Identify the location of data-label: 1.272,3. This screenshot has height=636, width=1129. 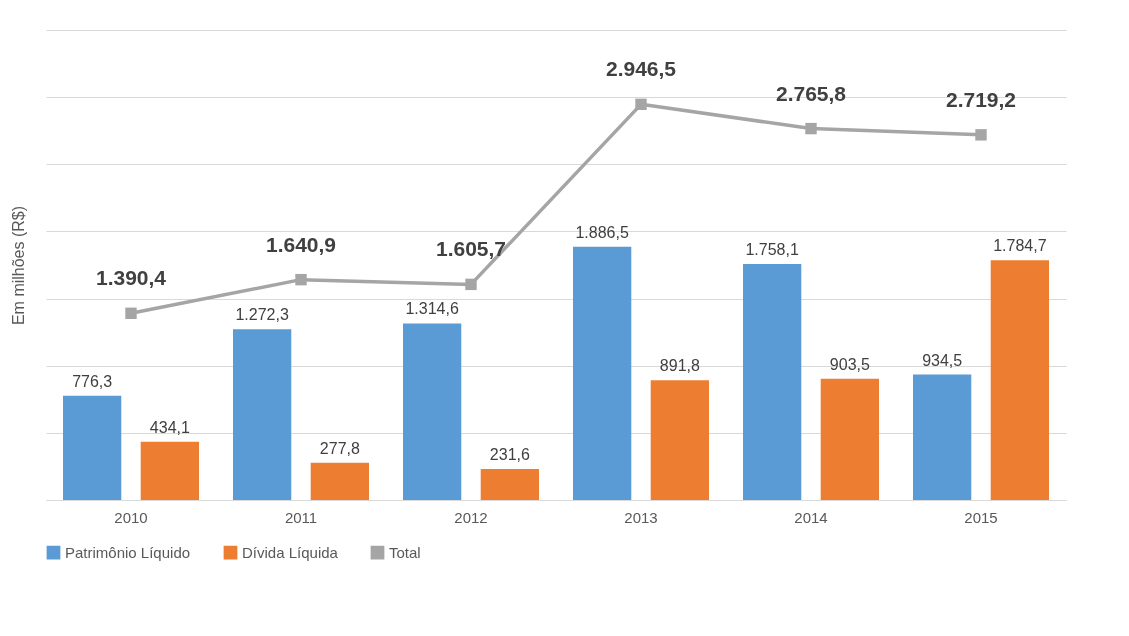
(262, 315).